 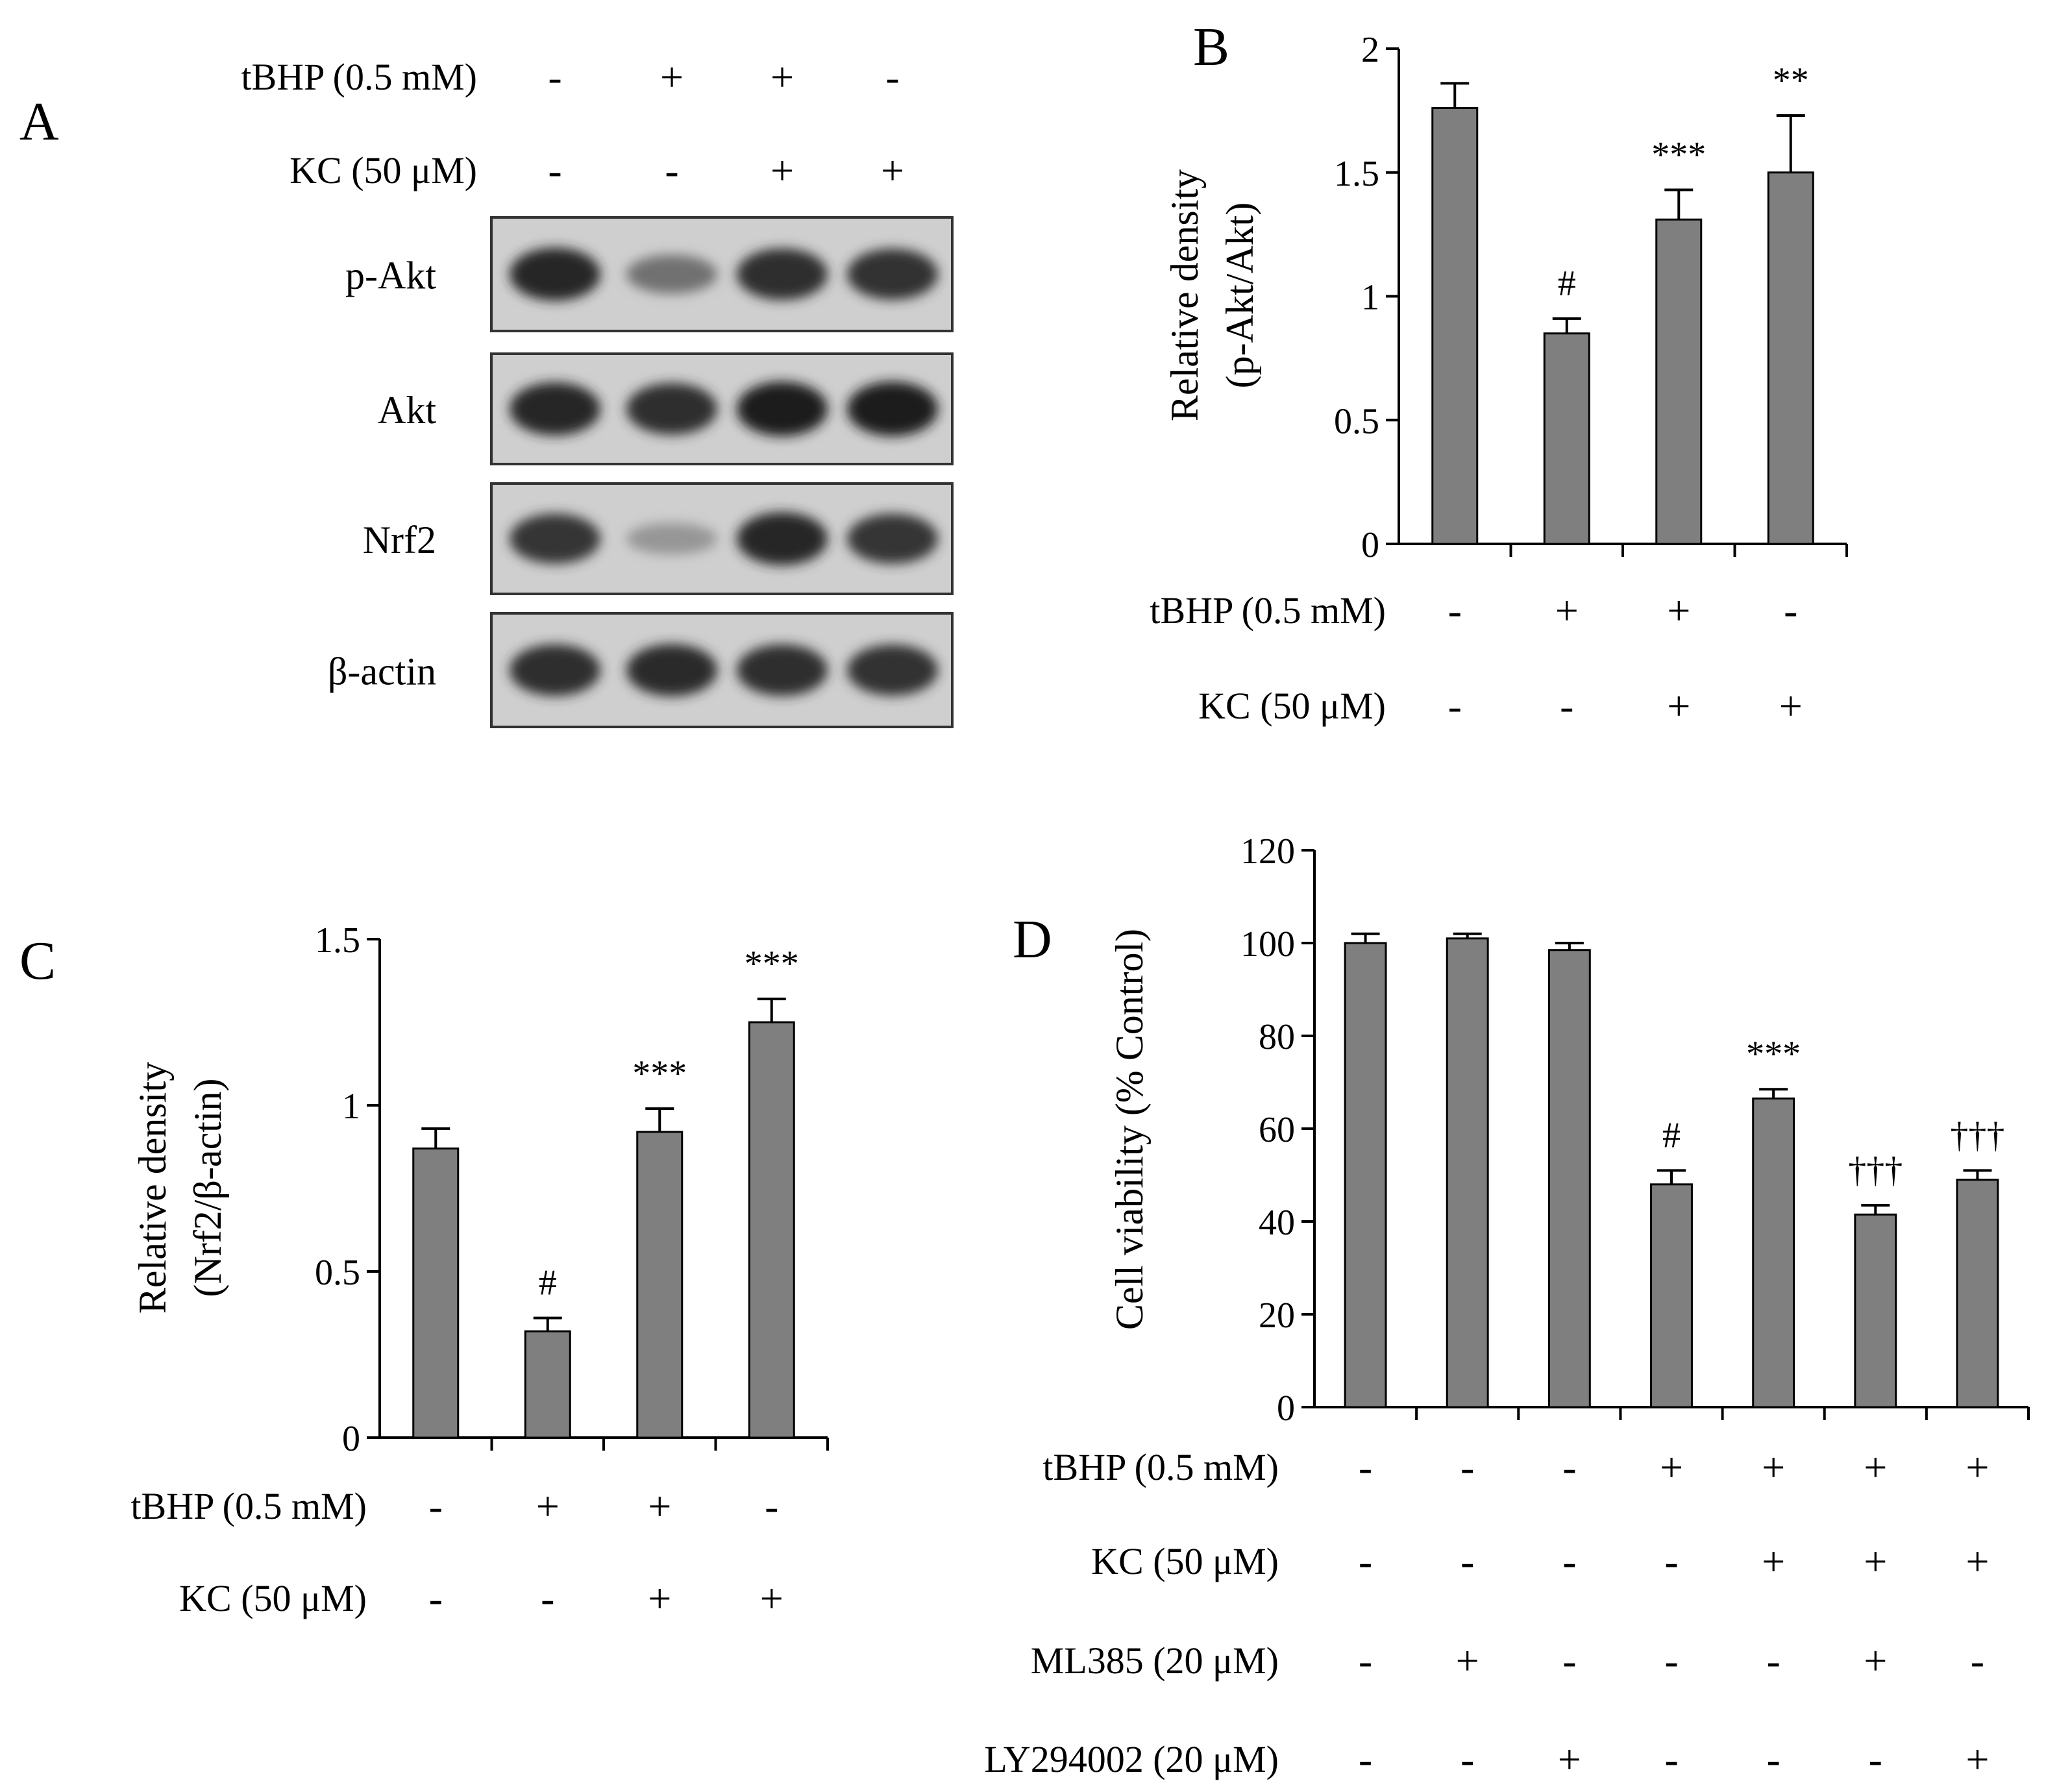 What do you see at coordinates (407, 410) in the screenshot?
I see `blot-label: Akt` at bounding box center [407, 410].